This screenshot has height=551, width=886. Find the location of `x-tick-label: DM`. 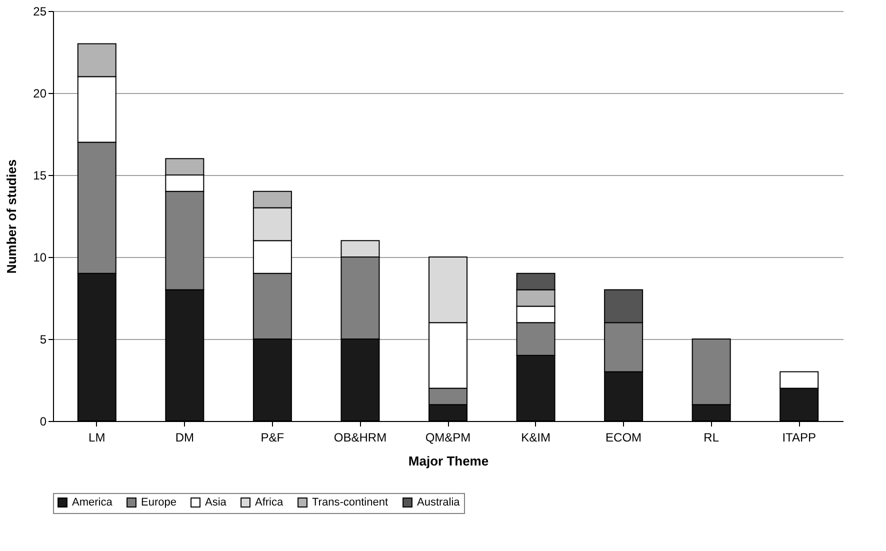

x-tick-label: DM is located at coordinates (184, 437).